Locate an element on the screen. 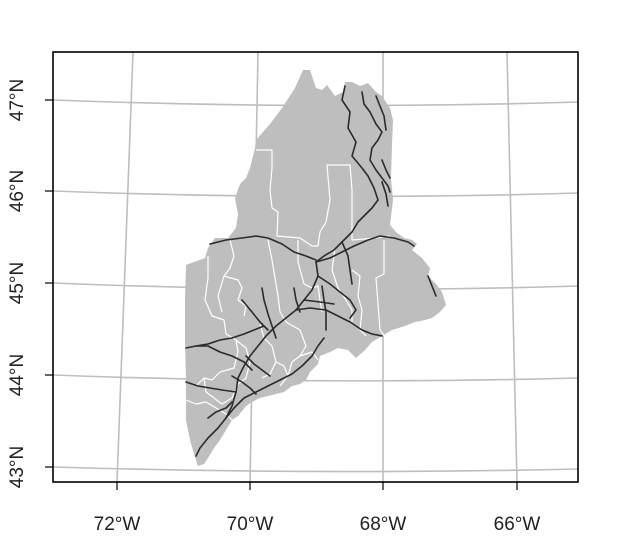 Image resolution: width=633 pixels, height=537 pixels. y-tick-label-44n: 44°N is located at coordinates (17, 375).